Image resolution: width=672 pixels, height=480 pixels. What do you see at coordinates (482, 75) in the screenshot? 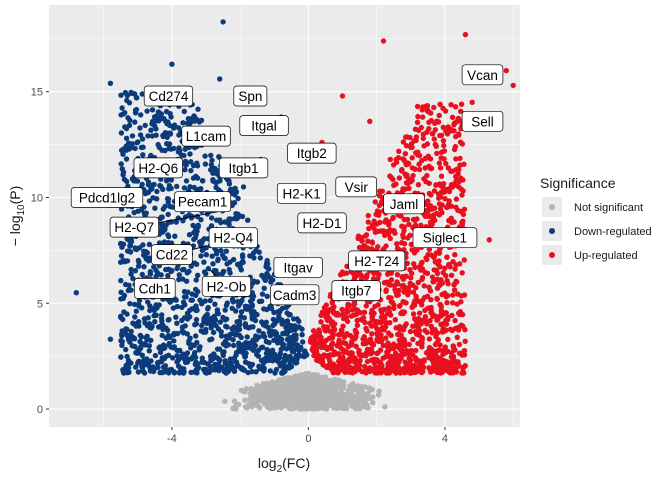
I see `gene-label-text: Vcan` at bounding box center [482, 75].